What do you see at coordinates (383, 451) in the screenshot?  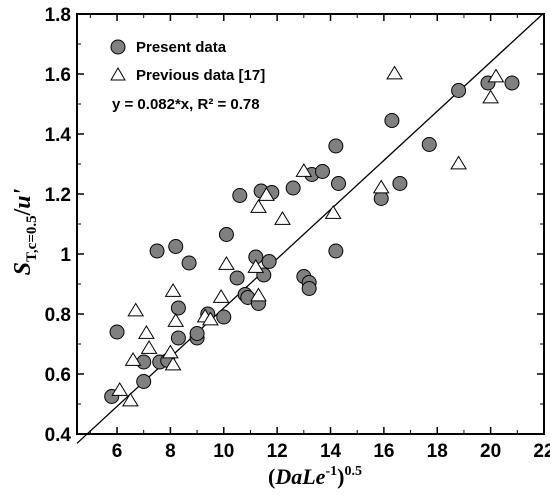 I see `x-tick-label: 16` at bounding box center [383, 451].